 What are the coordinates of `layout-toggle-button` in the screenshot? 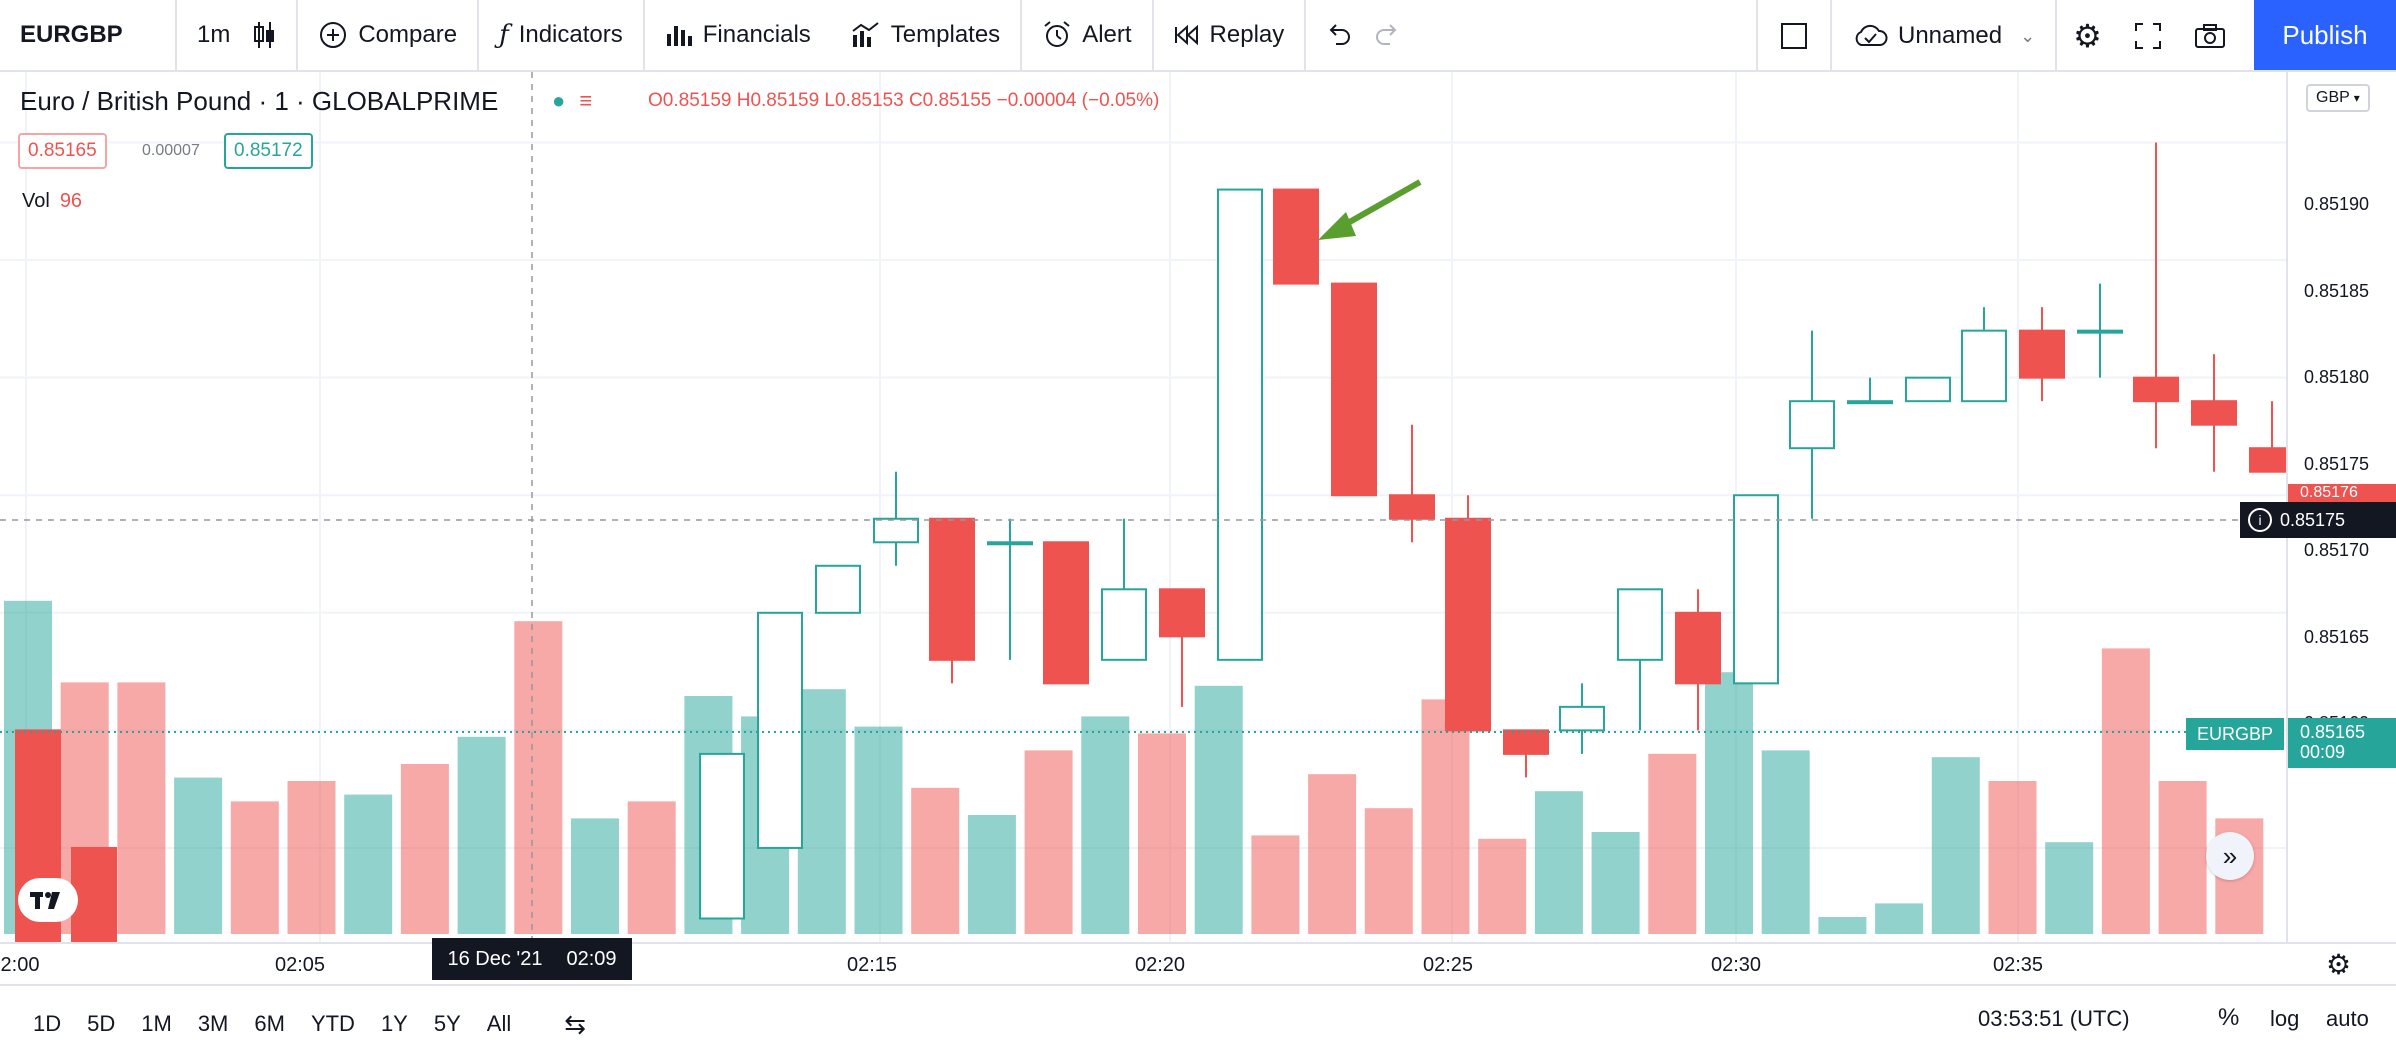 It's located at (1794, 36).